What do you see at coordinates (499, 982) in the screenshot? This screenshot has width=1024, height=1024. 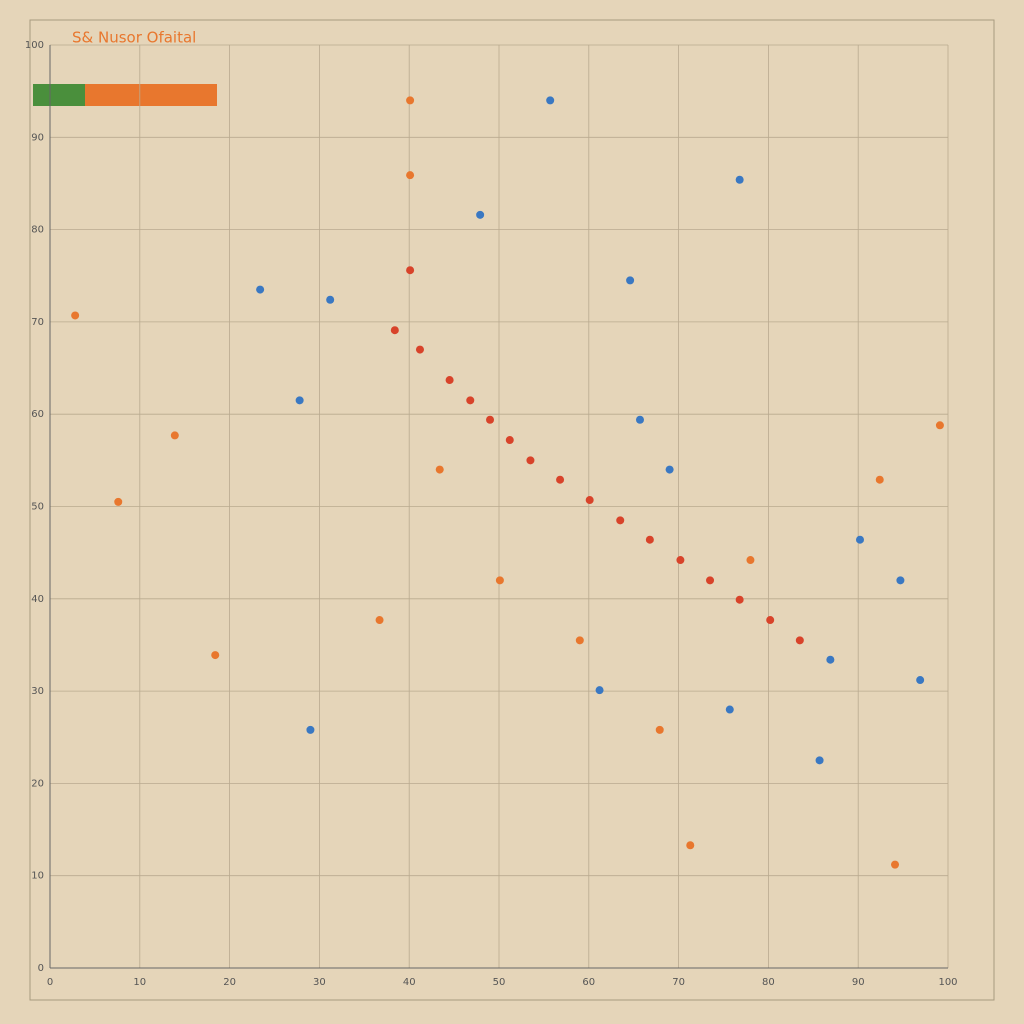 I see `x-tick-label: 50` at bounding box center [499, 982].